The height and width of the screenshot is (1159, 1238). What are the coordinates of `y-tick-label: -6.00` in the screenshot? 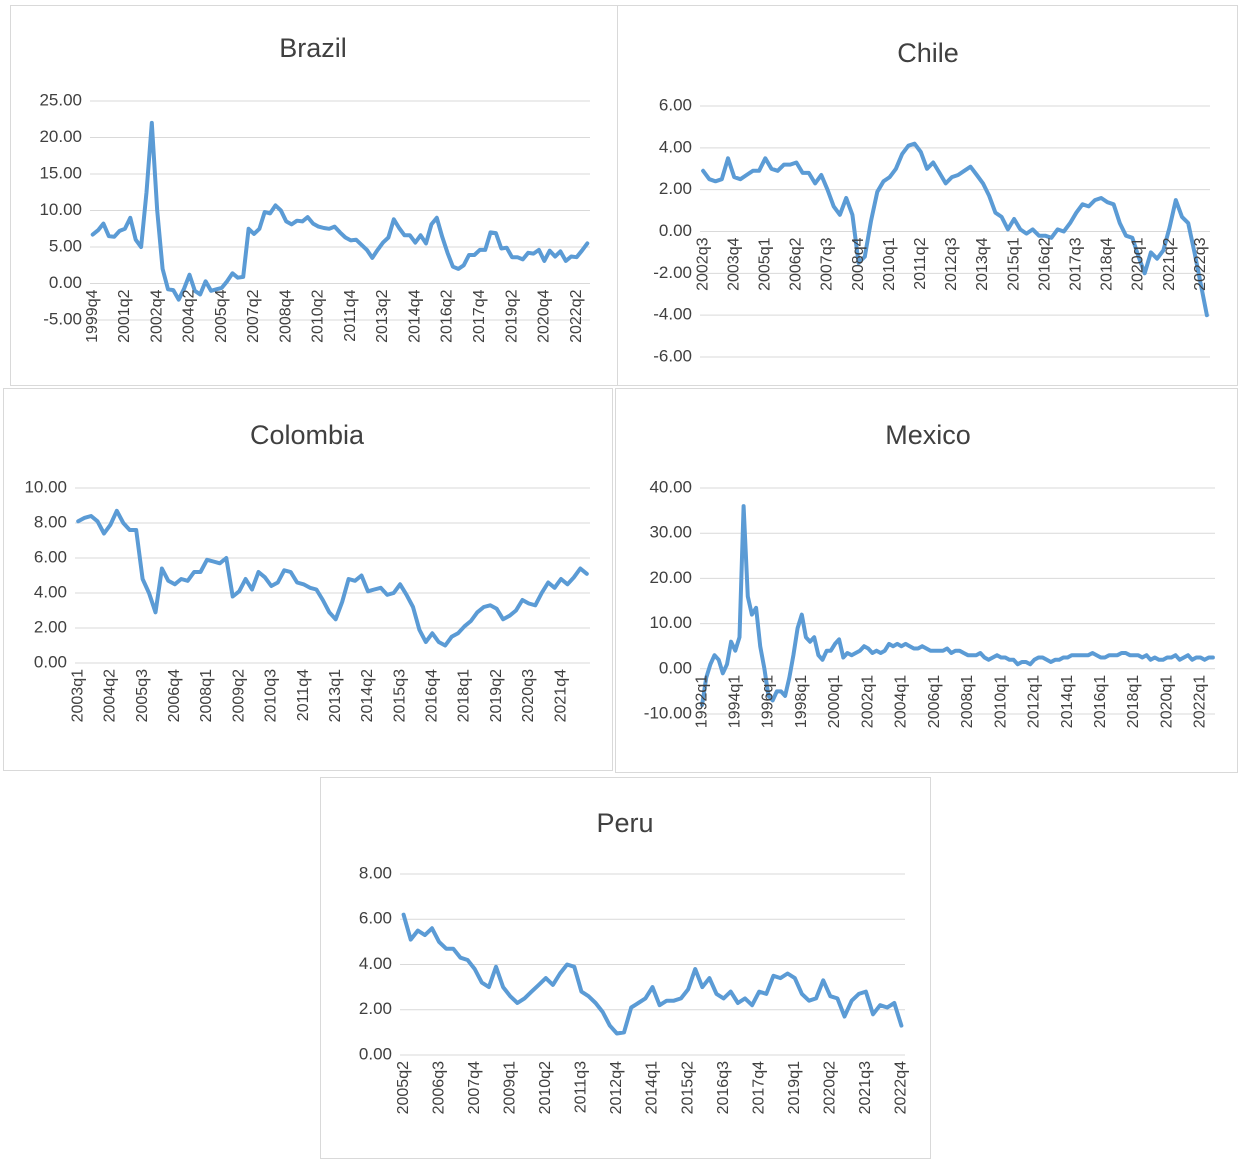 It's located at (672, 355).